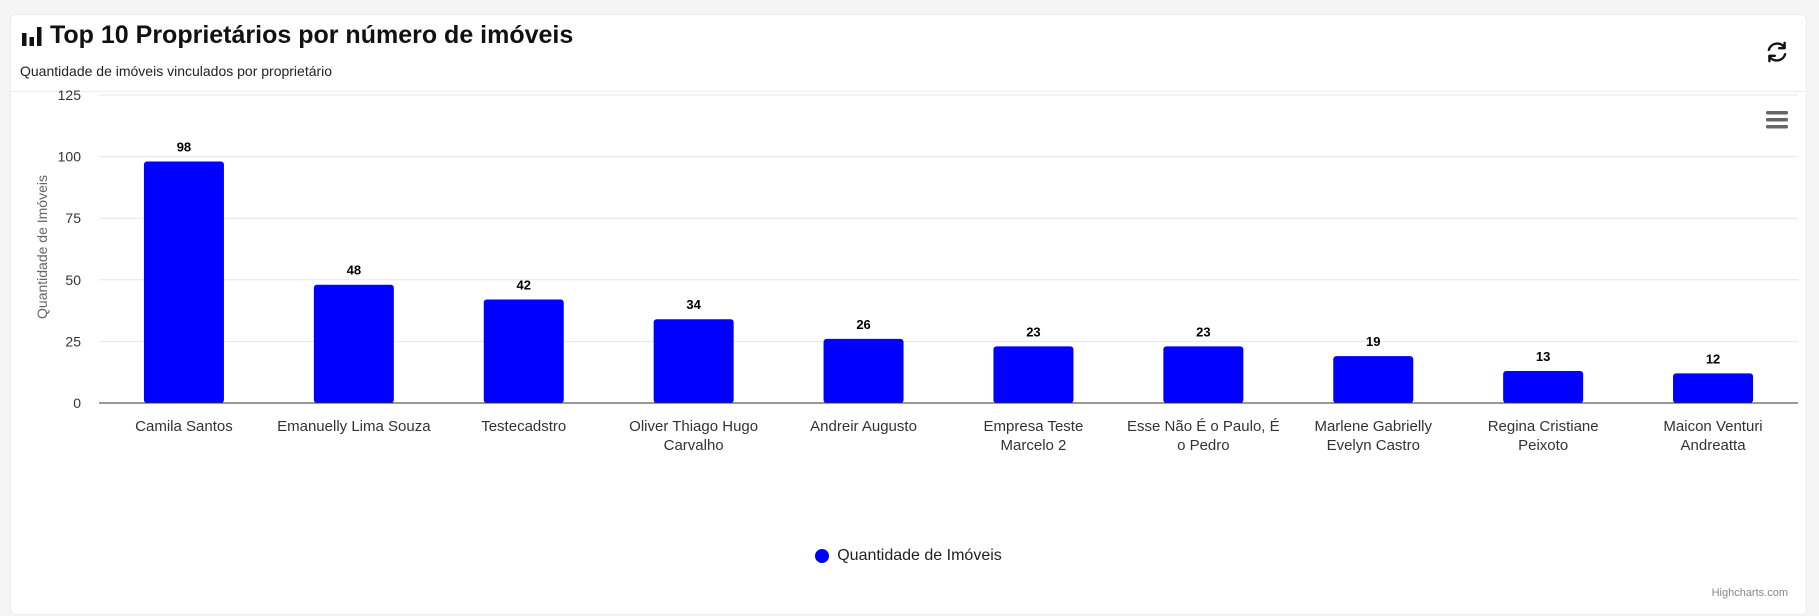  Describe the element at coordinates (693, 426) in the screenshot. I see `x-tick-label-line: Oliver Thiago Hugo` at that location.